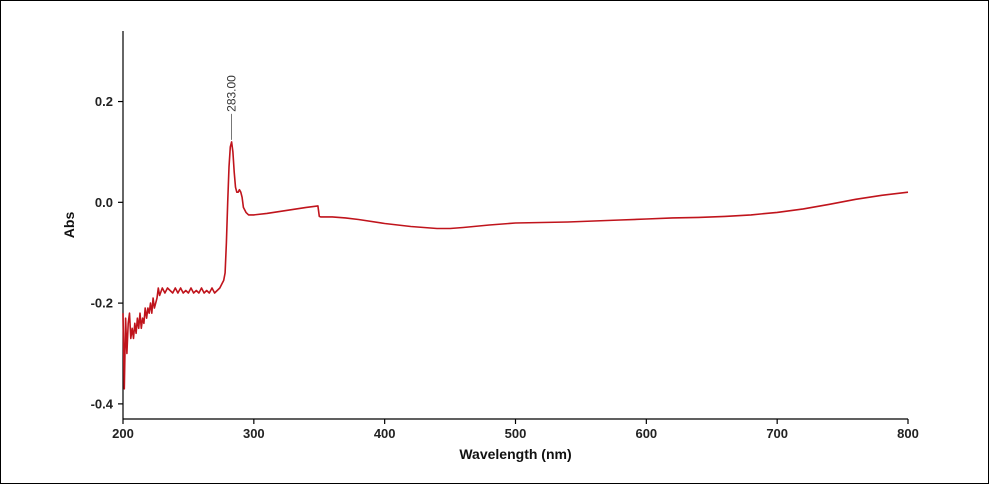  I want to click on x-tick-label: 700, so click(777, 433).